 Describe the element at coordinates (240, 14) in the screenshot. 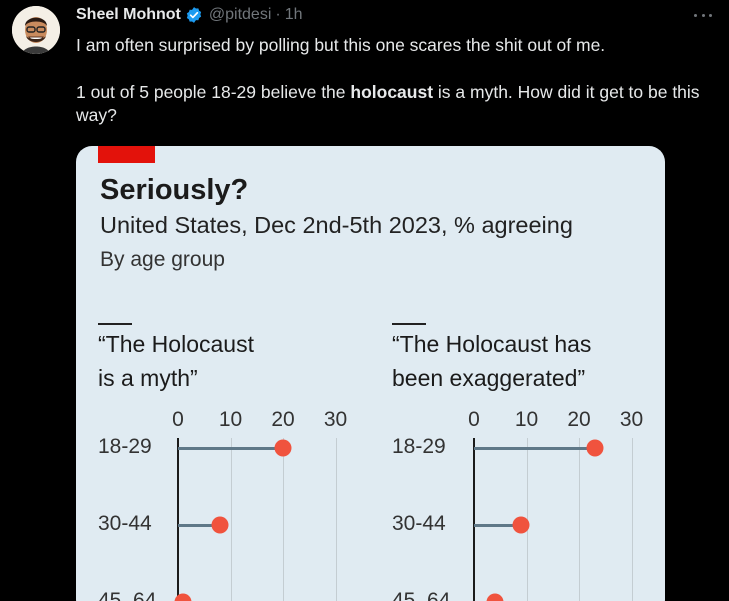

I see `author-handle: @pitdesi` at that location.